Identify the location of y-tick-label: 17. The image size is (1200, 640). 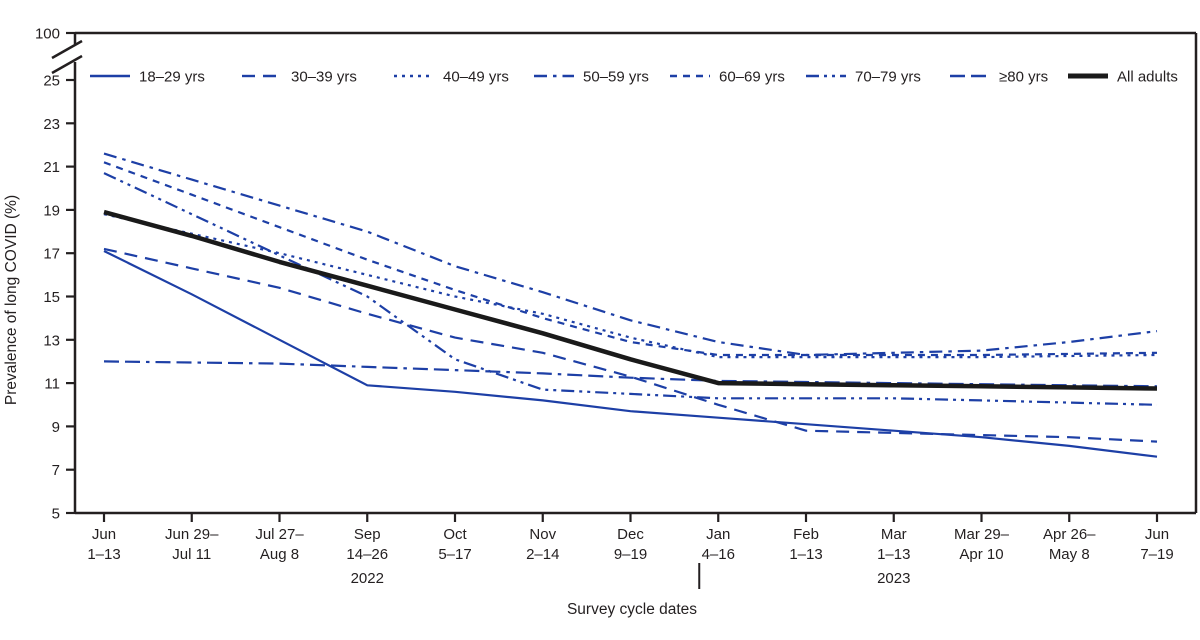
(51, 254).